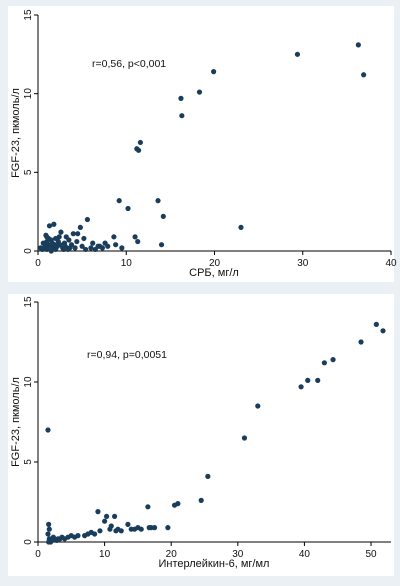  I want to click on x-tick-label: 10, so click(127, 263).